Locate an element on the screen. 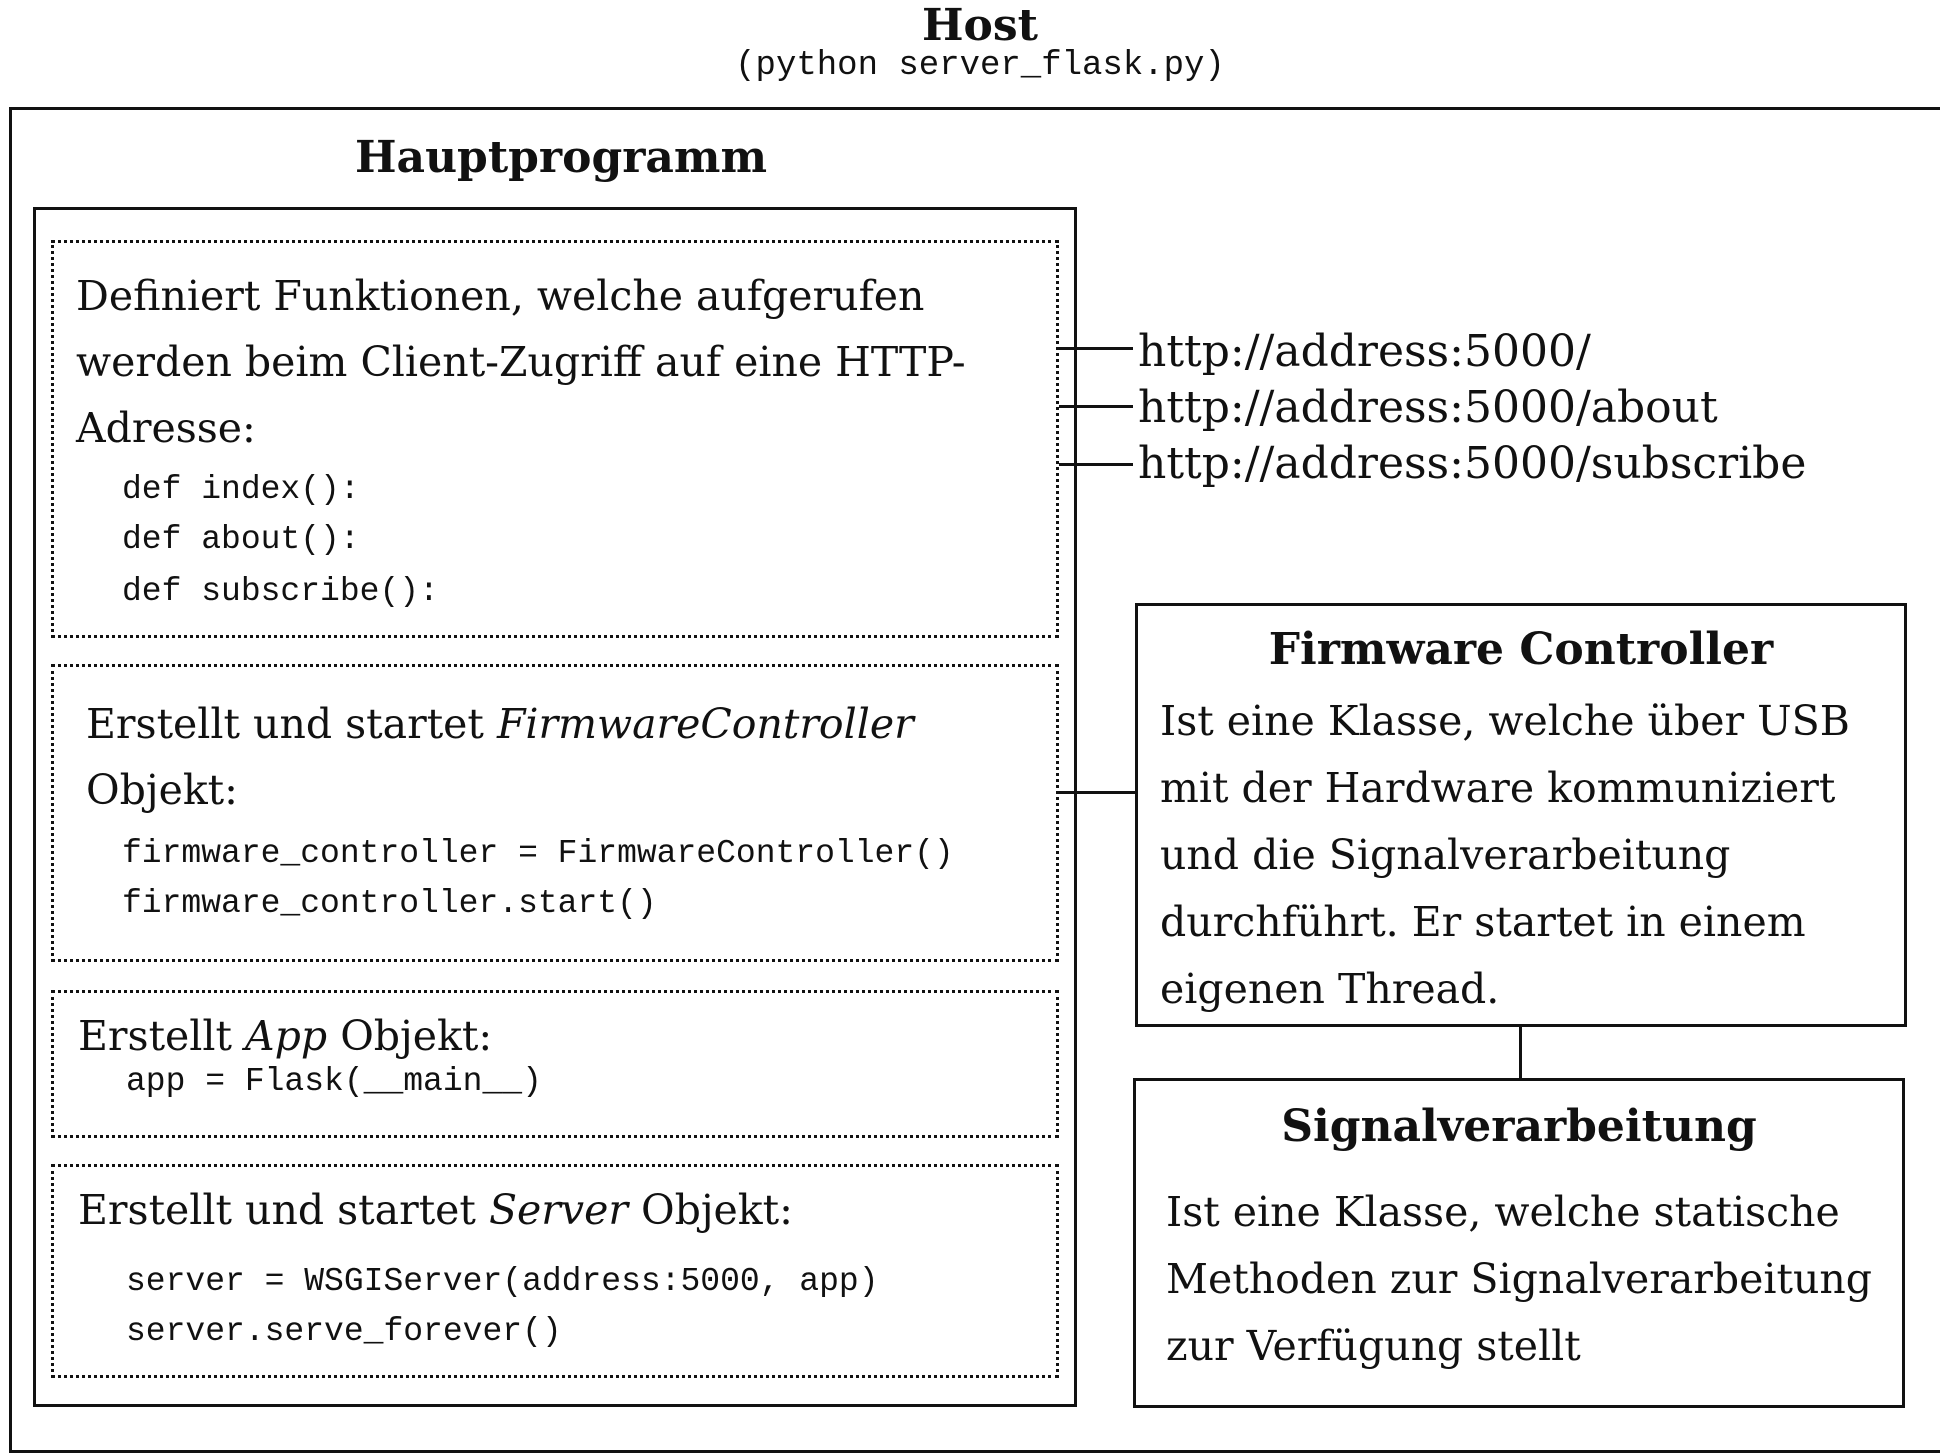 The image size is (1940, 1456). main-program-title: Hauptprogramm is located at coordinates (561, 157).